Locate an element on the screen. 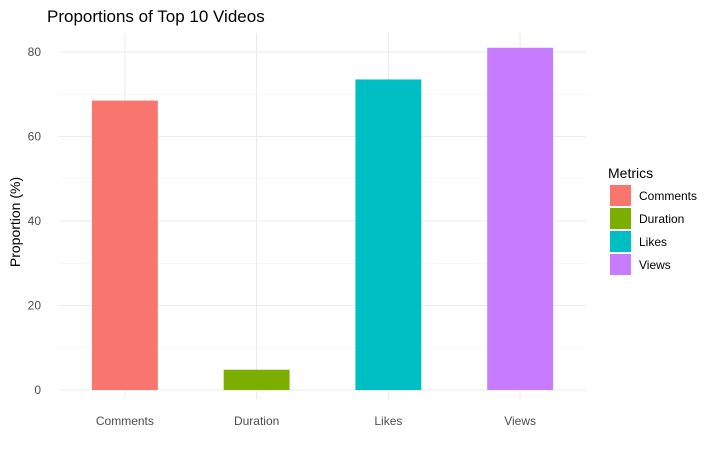 The width and height of the screenshot is (713, 453). y-tick-label: 60 is located at coordinates (35, 137).